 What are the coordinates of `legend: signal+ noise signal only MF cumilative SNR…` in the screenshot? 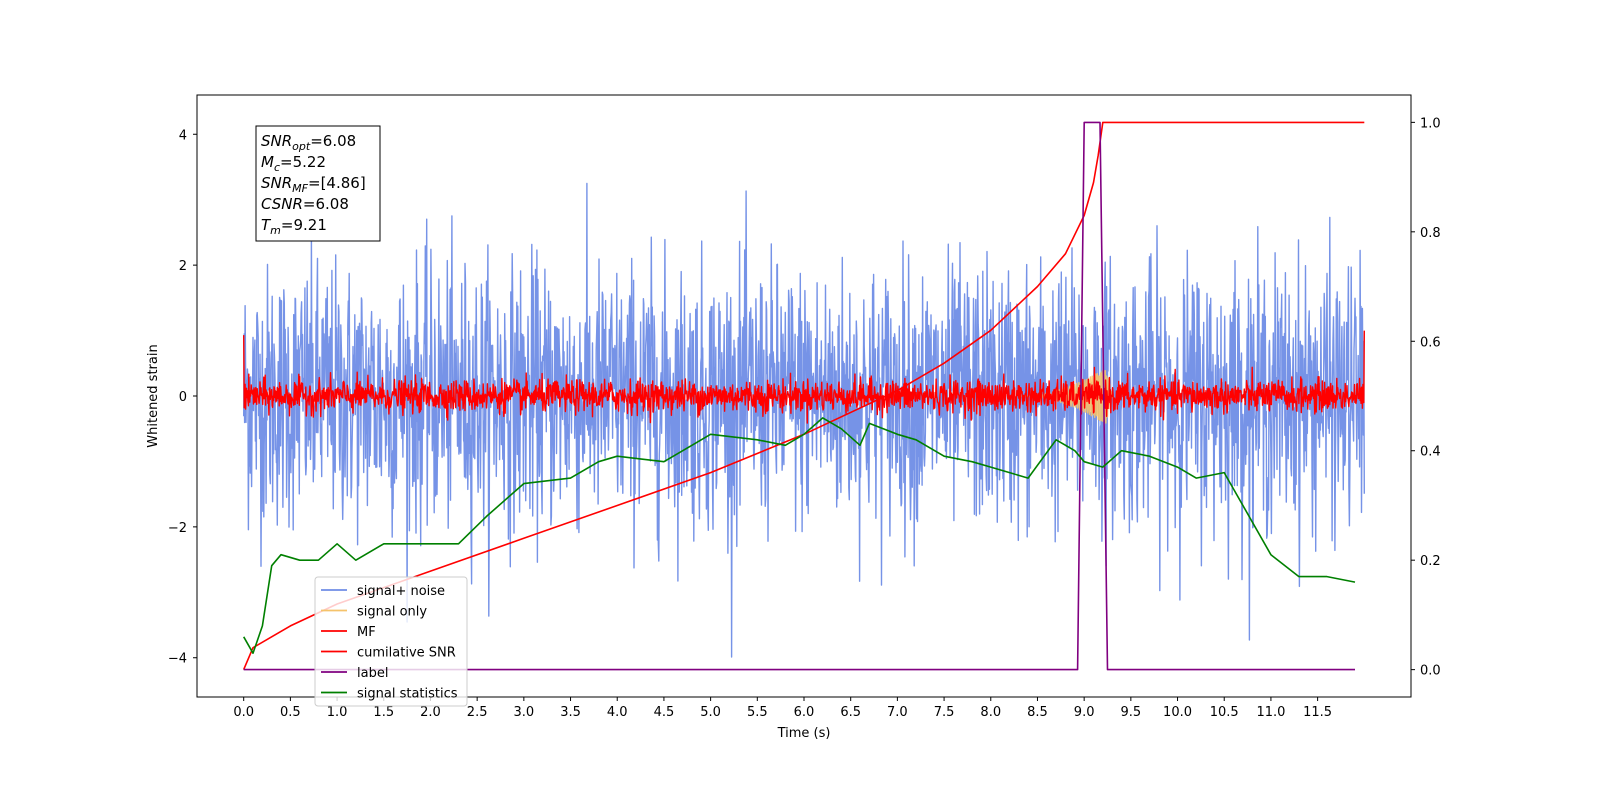 It's located at (391, 641).